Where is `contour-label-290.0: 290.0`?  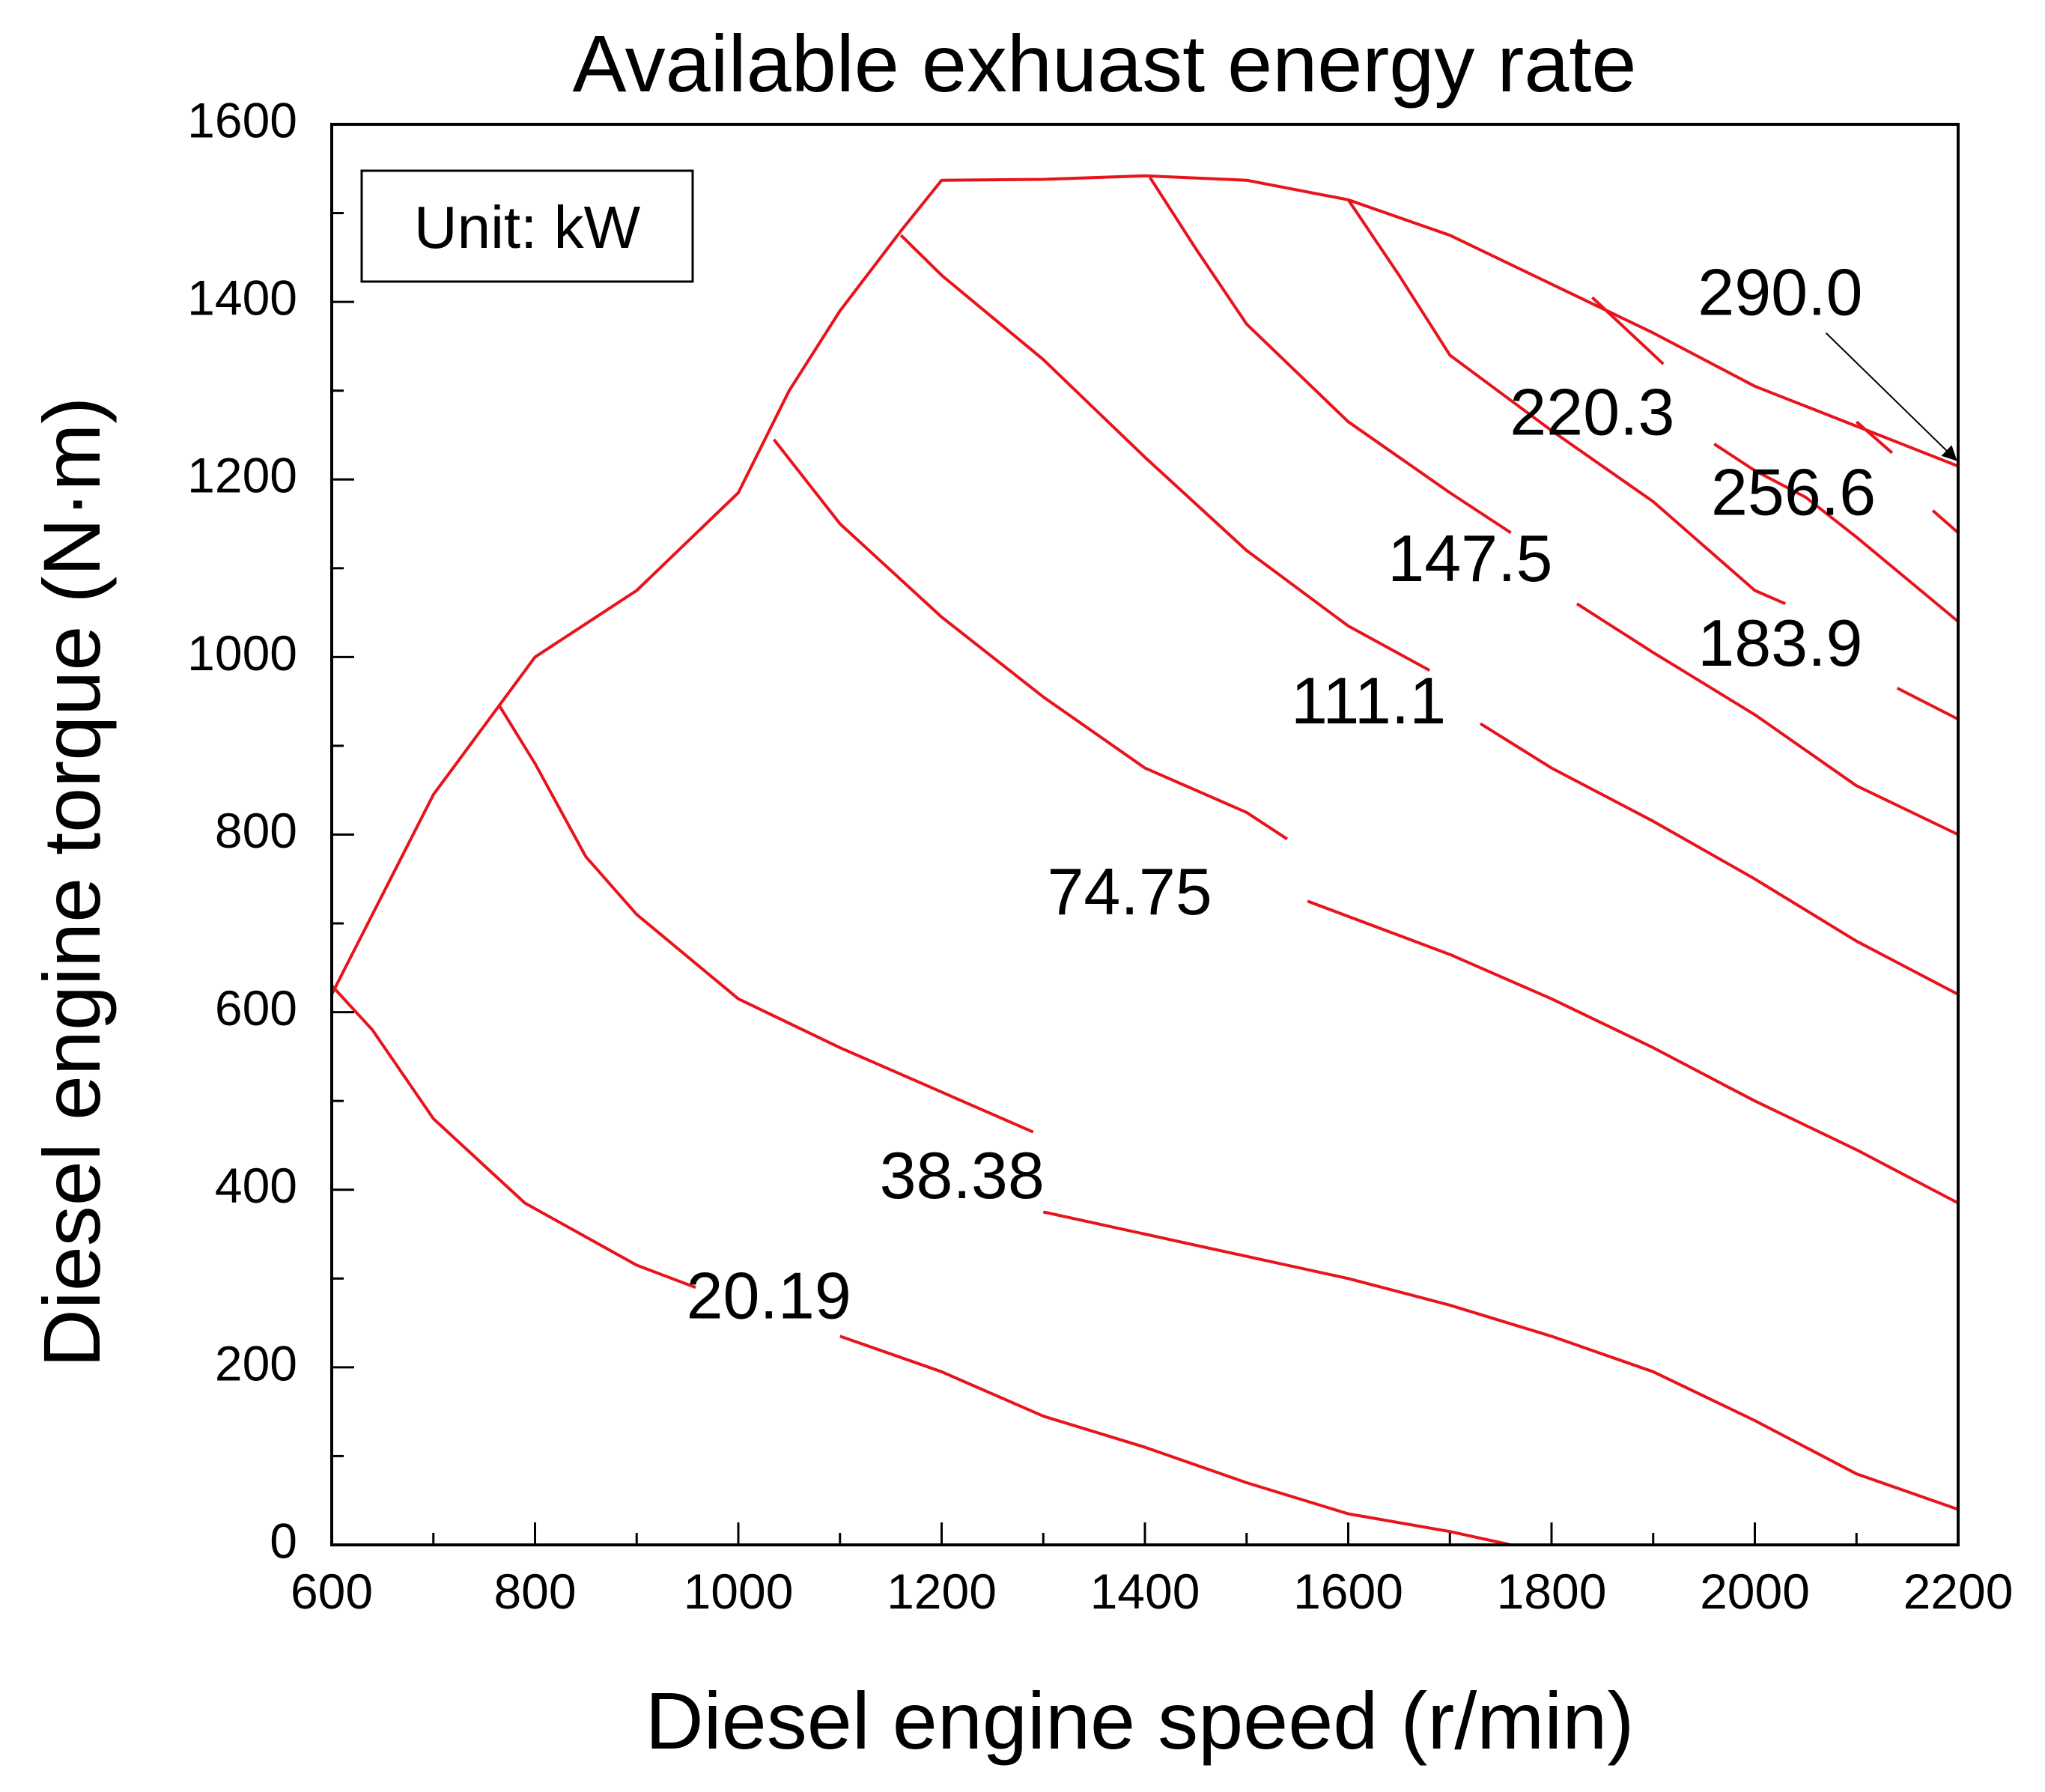
contour-label-290.0: 290.0 is located at coordinates (1780, 292).